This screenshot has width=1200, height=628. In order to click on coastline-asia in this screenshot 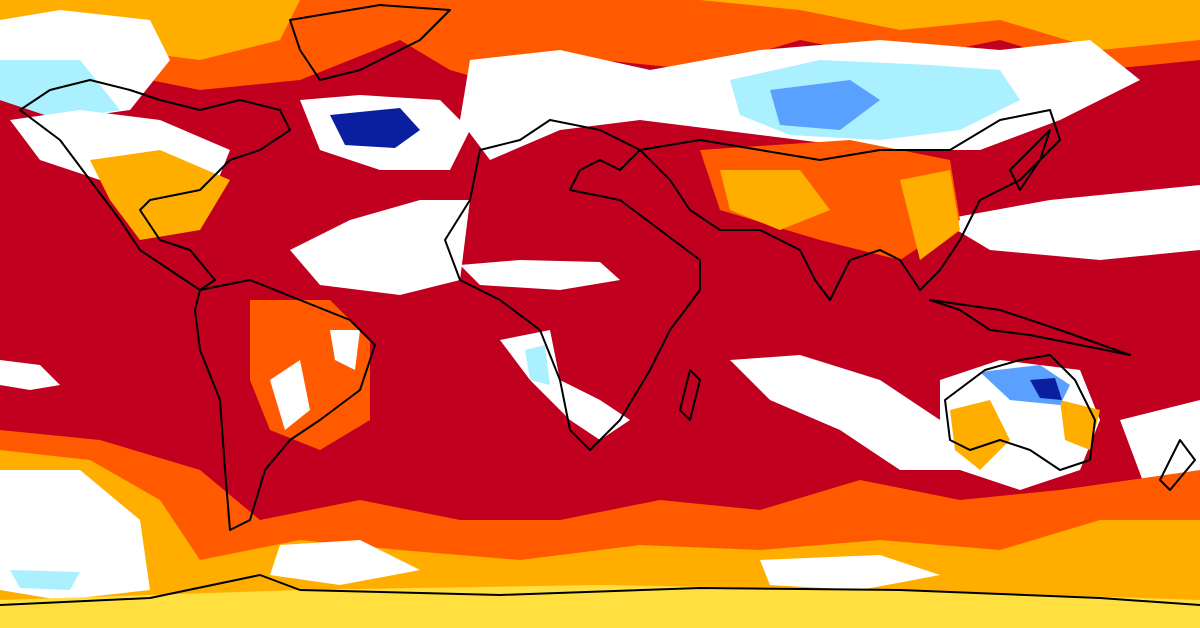, I will do `click(850, 205)`.